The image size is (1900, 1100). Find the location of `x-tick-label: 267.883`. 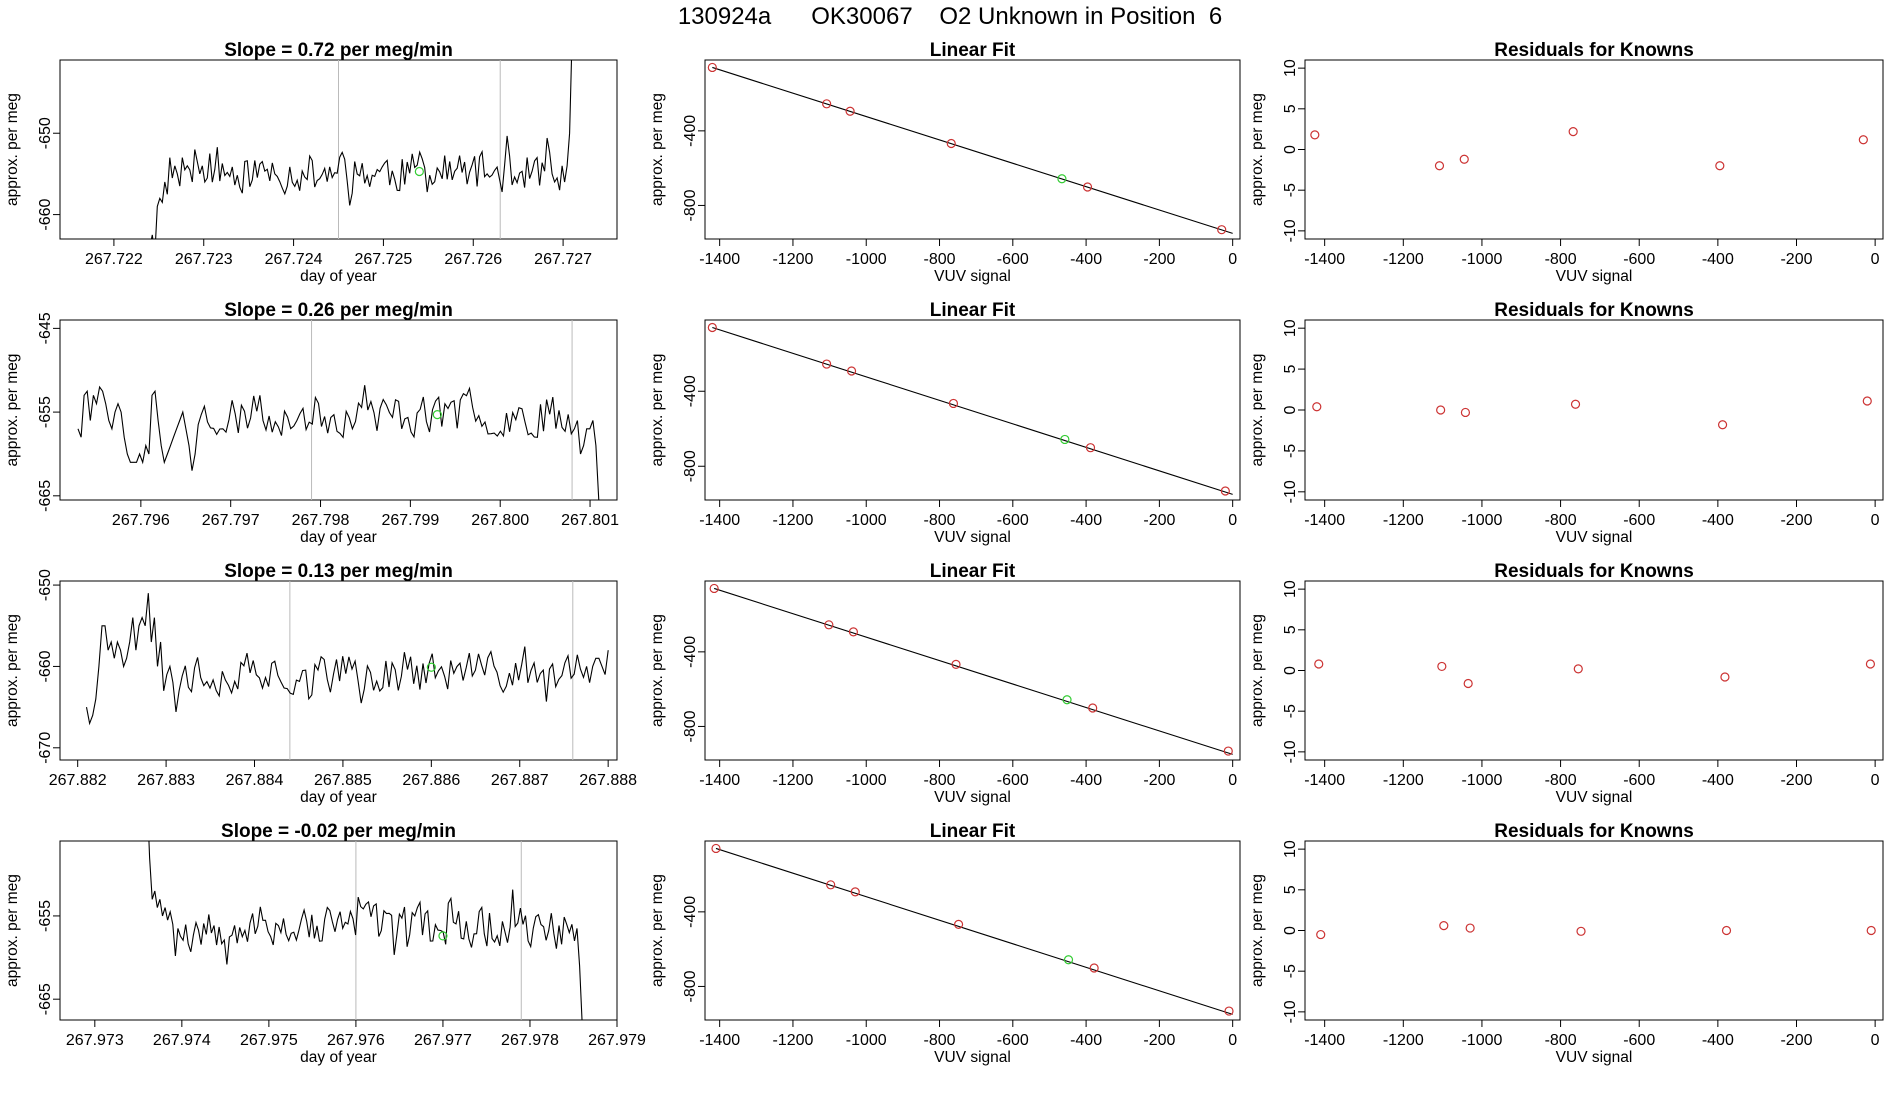

x-tick-label: 267.883 is located at coordinates (166, 780).